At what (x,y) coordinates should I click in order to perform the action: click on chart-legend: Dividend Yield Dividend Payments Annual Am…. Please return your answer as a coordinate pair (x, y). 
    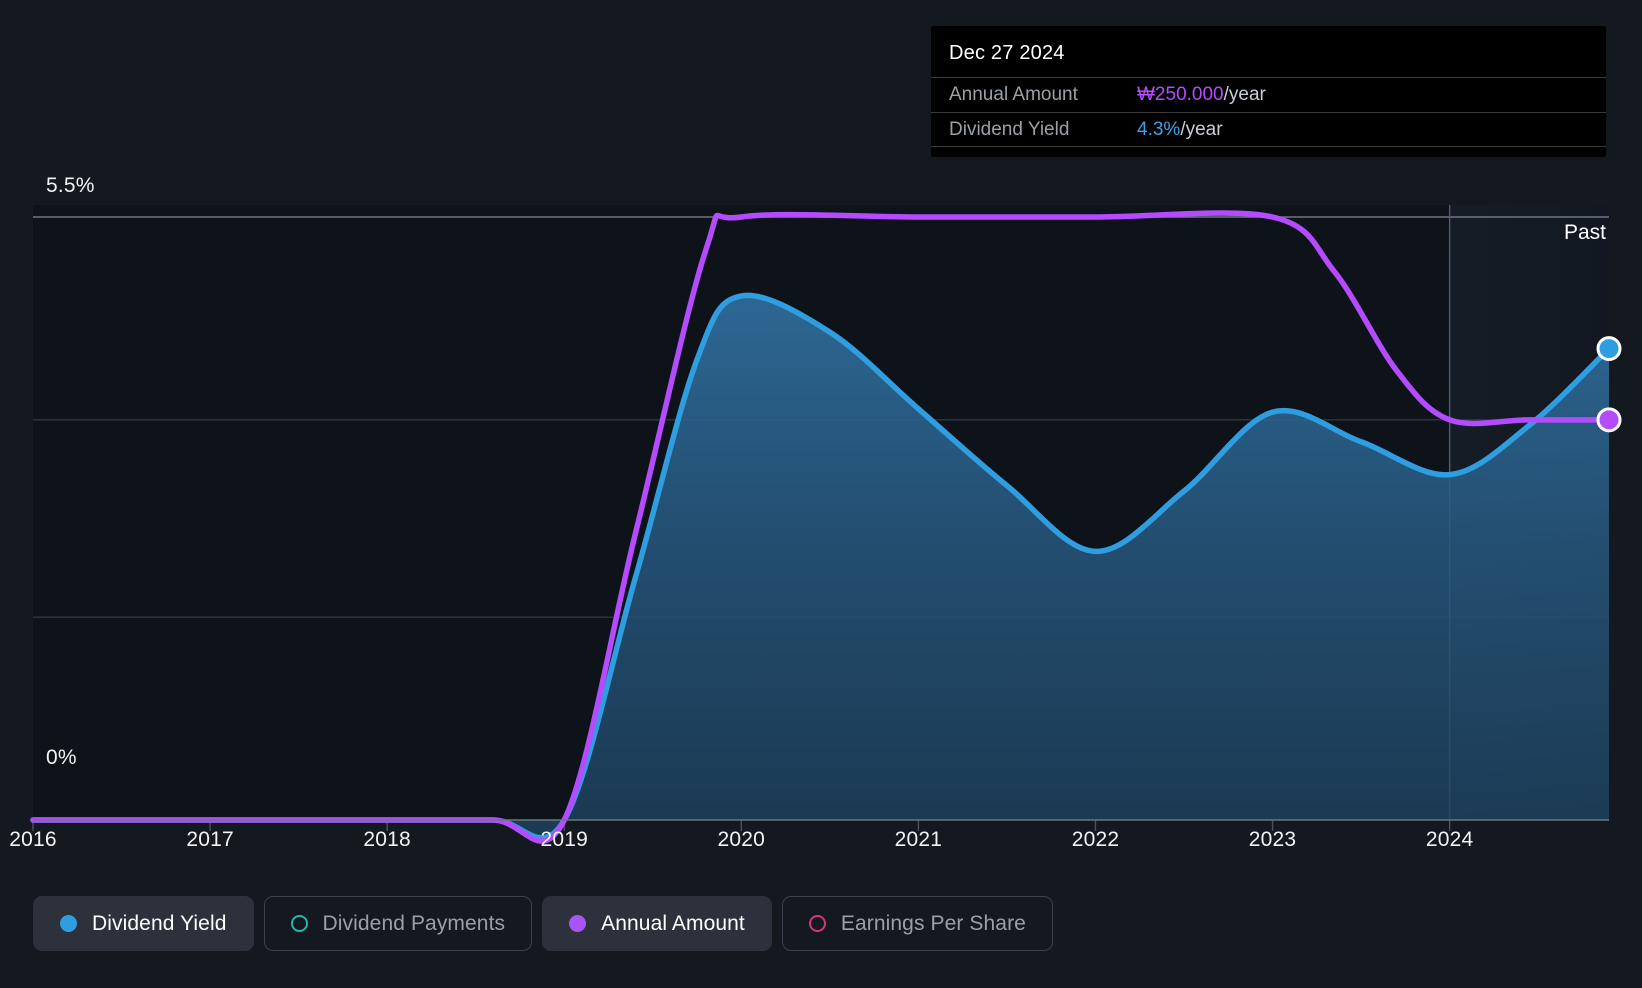
    Looking at the image, I should click on (543, 923).